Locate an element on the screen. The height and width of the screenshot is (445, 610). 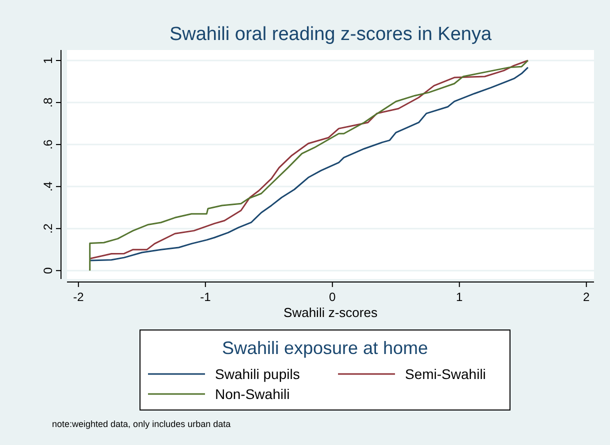
text: note:weighted data, only includes urban data is located at coordinates (141, 424).